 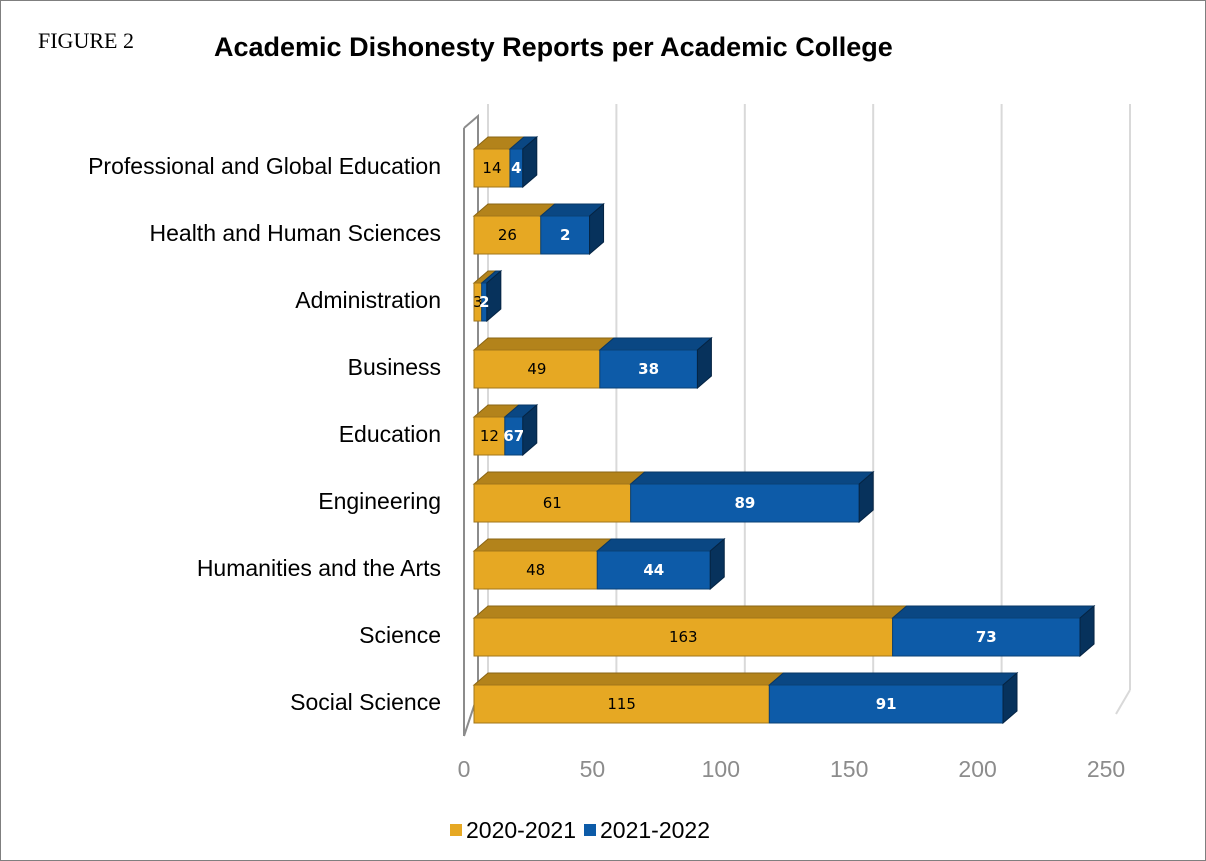 What do you see at coordinates (365, 702) in the screenshot?
I see `category-label-8: Social Science` at bounding box center [365, 702].